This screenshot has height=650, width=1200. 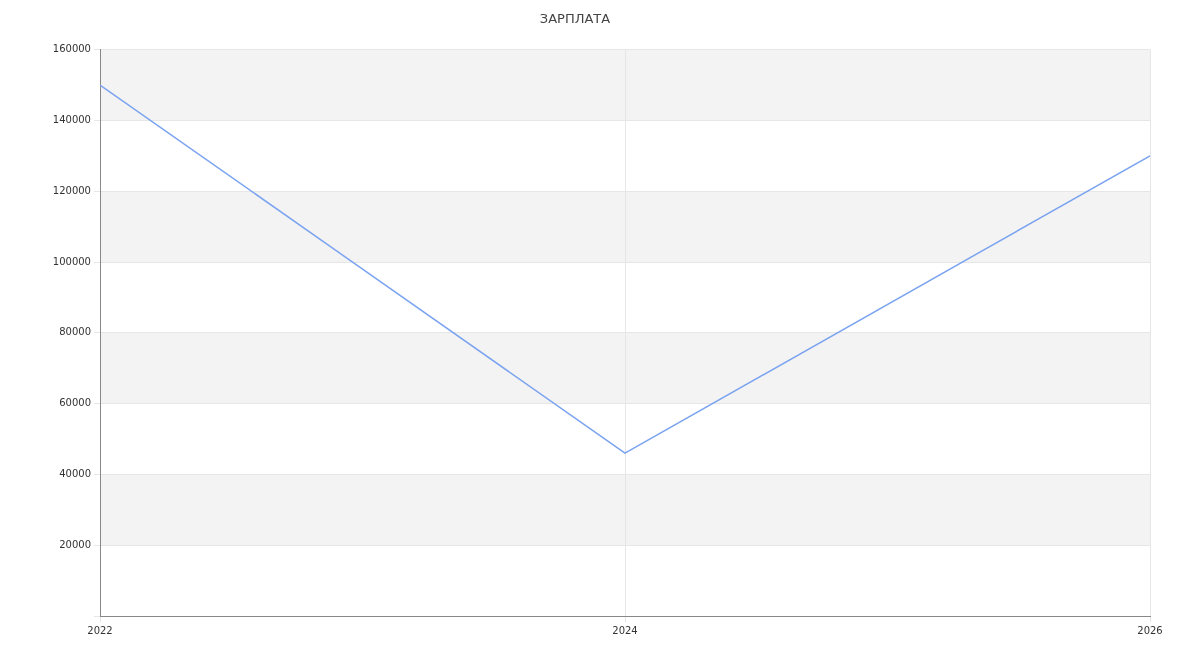 What do you see at coordinates (71, 119) in the screenshot?
I see `y-tick-label: 140000` at bounding box center [71, 119].